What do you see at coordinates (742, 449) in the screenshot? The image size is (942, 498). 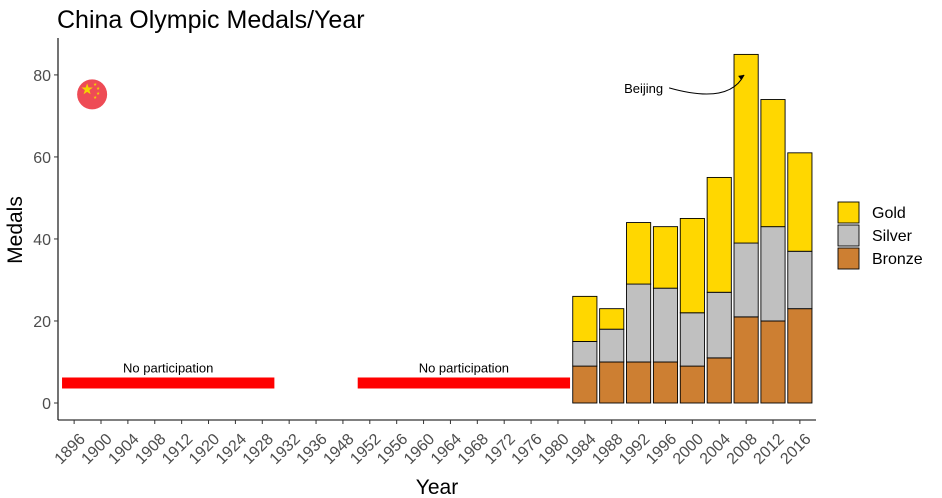 I see `x-tick-label: 2008` at bounding box center [742, 449].